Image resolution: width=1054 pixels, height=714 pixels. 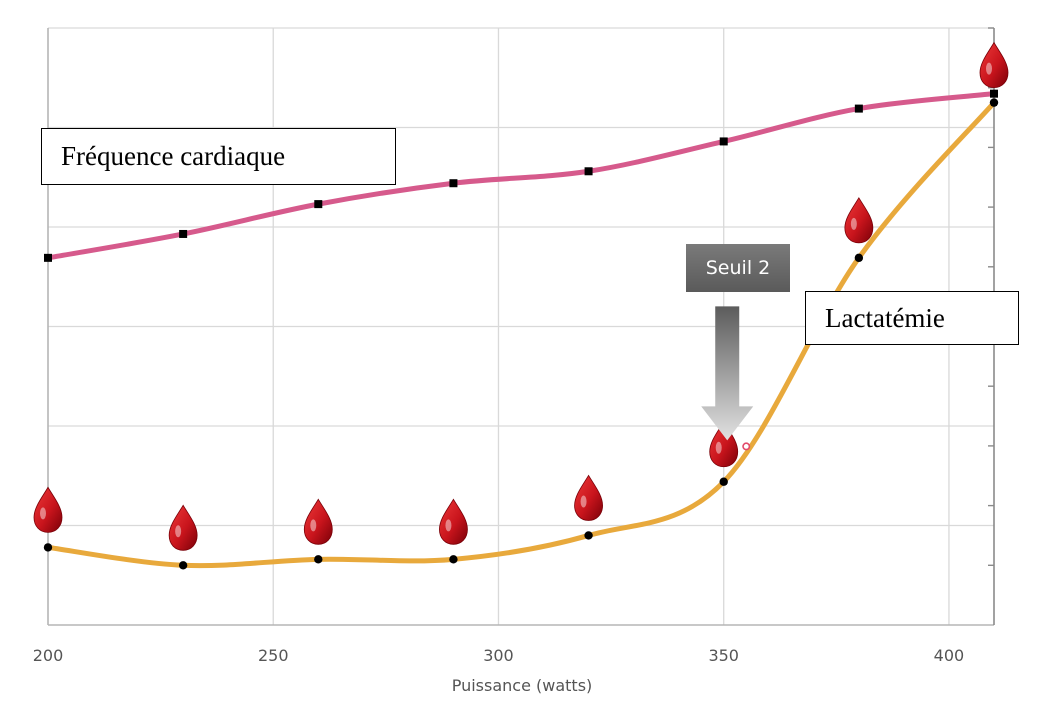 I want to click on x-tick-label: 300, so click(x=498, y=655).